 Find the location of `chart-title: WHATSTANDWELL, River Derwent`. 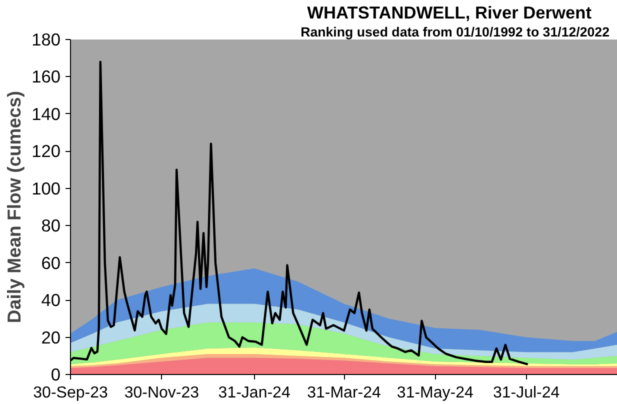

chart-title: WHATSTANDWELL, River Derwent is located at coordinates (449, 12).